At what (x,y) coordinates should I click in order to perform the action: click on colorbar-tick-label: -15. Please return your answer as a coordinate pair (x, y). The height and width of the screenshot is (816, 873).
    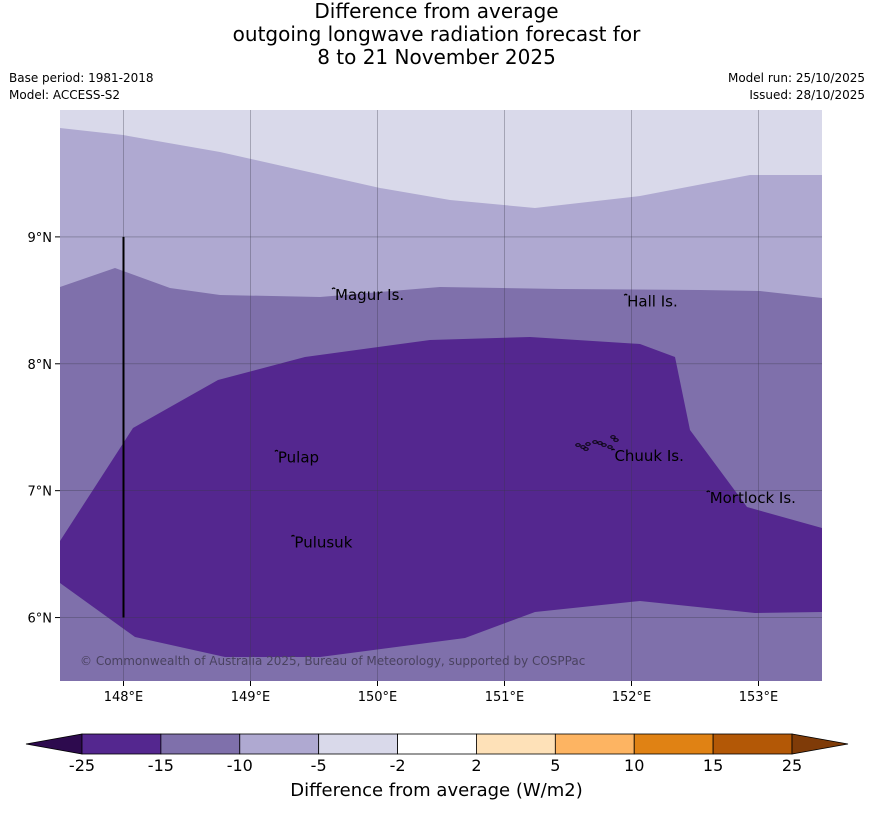
    Looking at the image, I should click on (160, 765).